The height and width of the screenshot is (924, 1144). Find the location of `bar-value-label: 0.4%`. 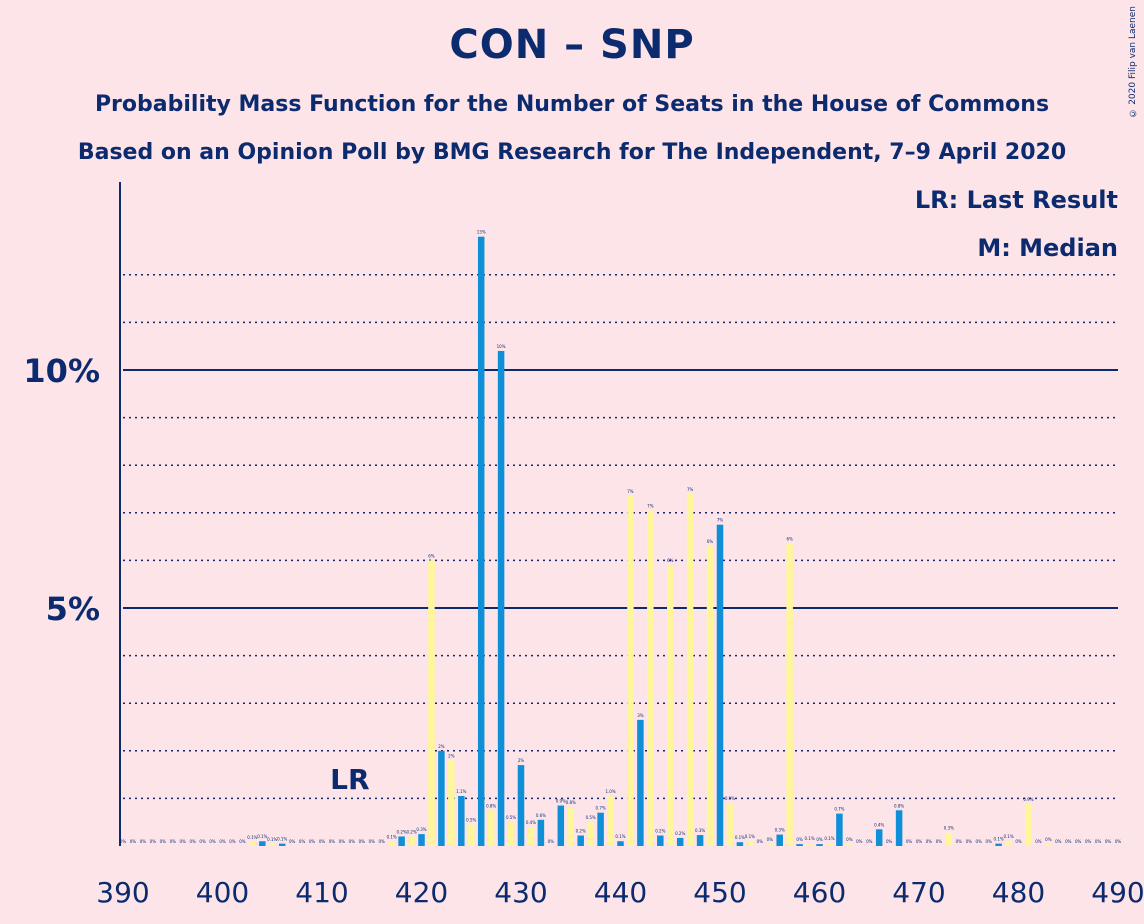

bar-value-label: 0.4% is located at coordinates (531, 822).